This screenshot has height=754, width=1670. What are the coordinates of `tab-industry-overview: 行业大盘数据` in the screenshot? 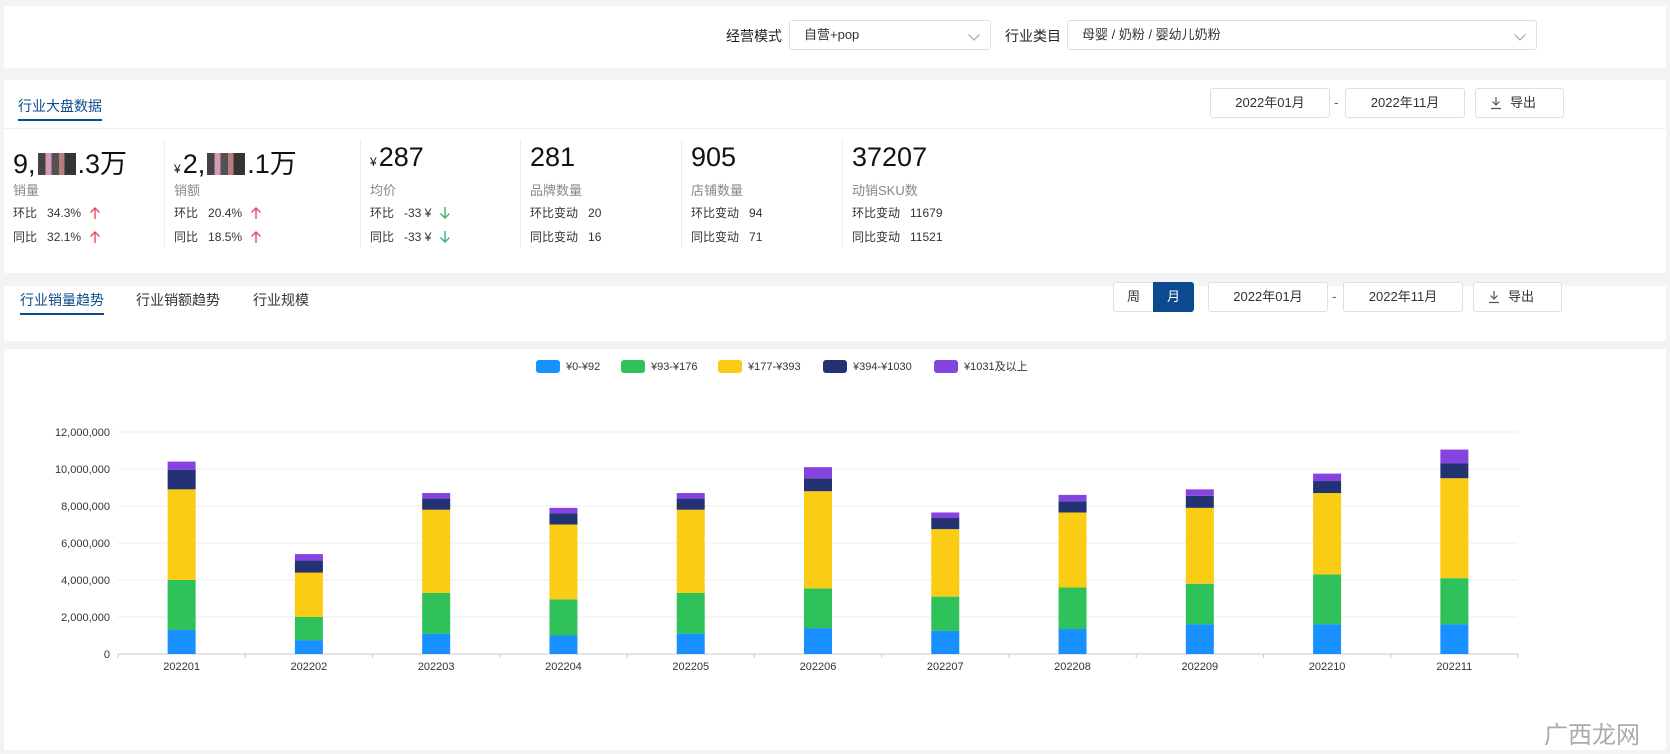 It's located at (60, 109).